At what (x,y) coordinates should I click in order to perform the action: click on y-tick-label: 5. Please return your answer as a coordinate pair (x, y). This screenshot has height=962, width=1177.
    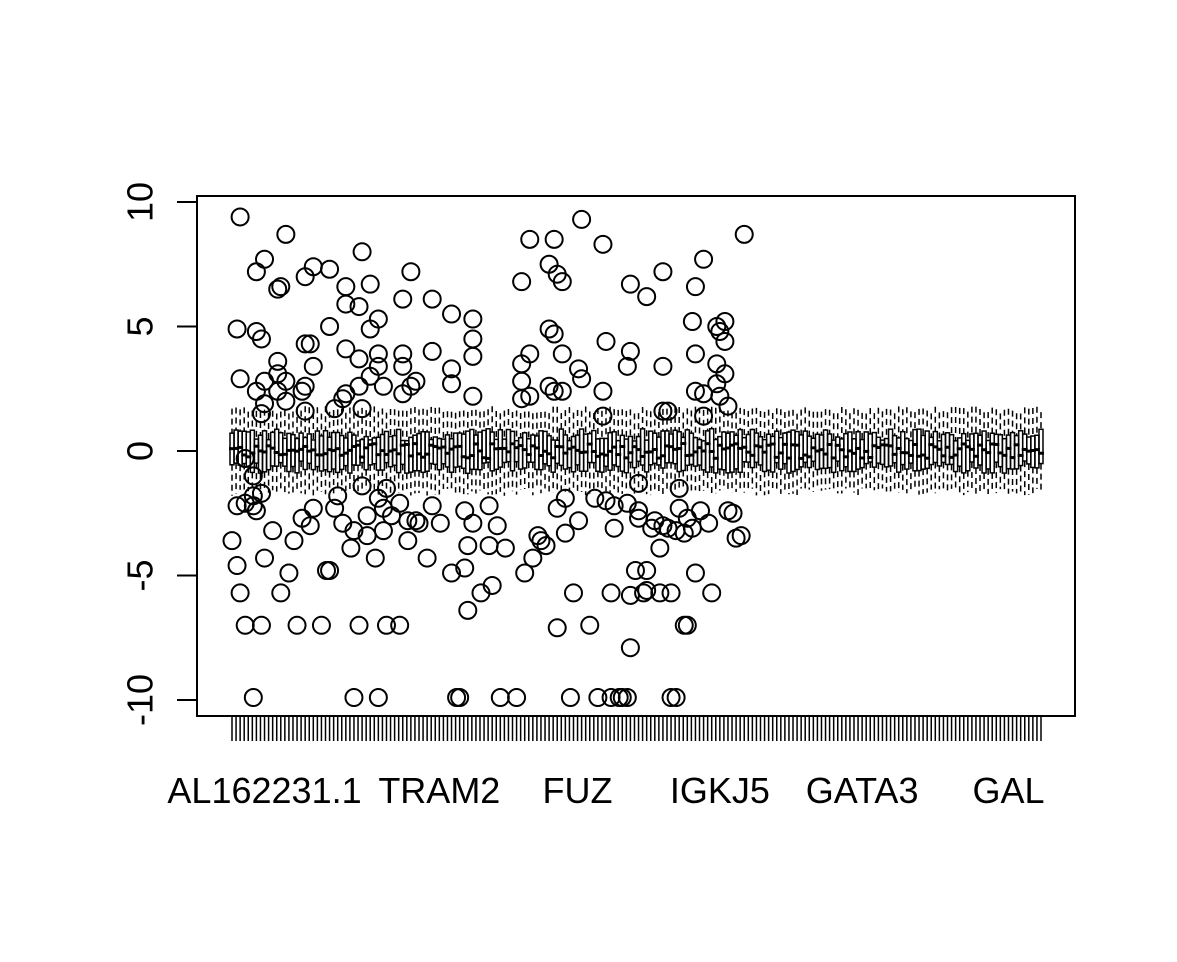
    Looking at the image, I should click on (140, 326).